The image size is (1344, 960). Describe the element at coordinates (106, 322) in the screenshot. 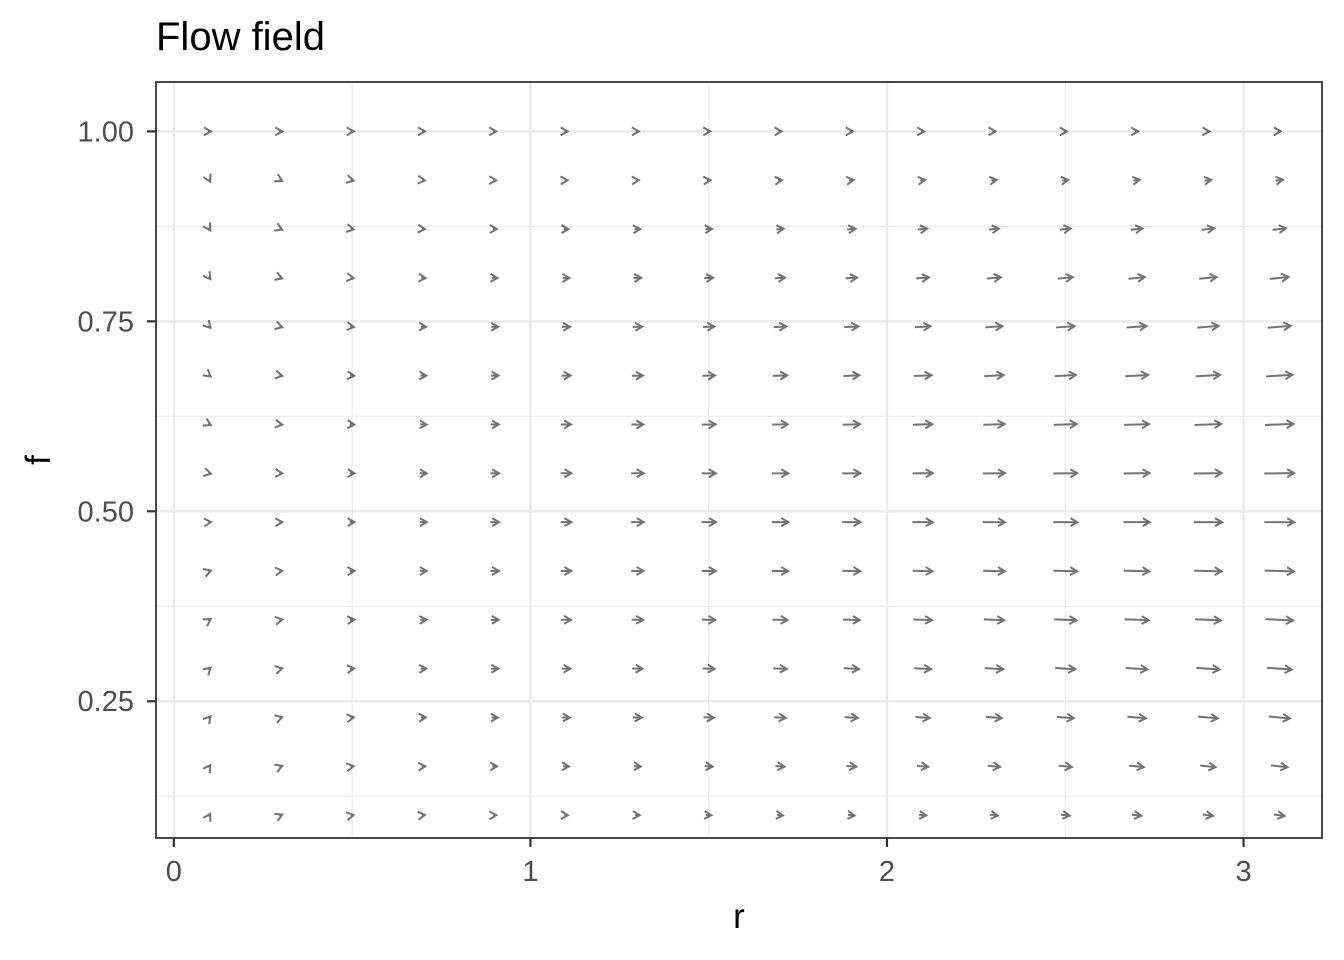

I see `y-tick-label: 0.75` at that location.